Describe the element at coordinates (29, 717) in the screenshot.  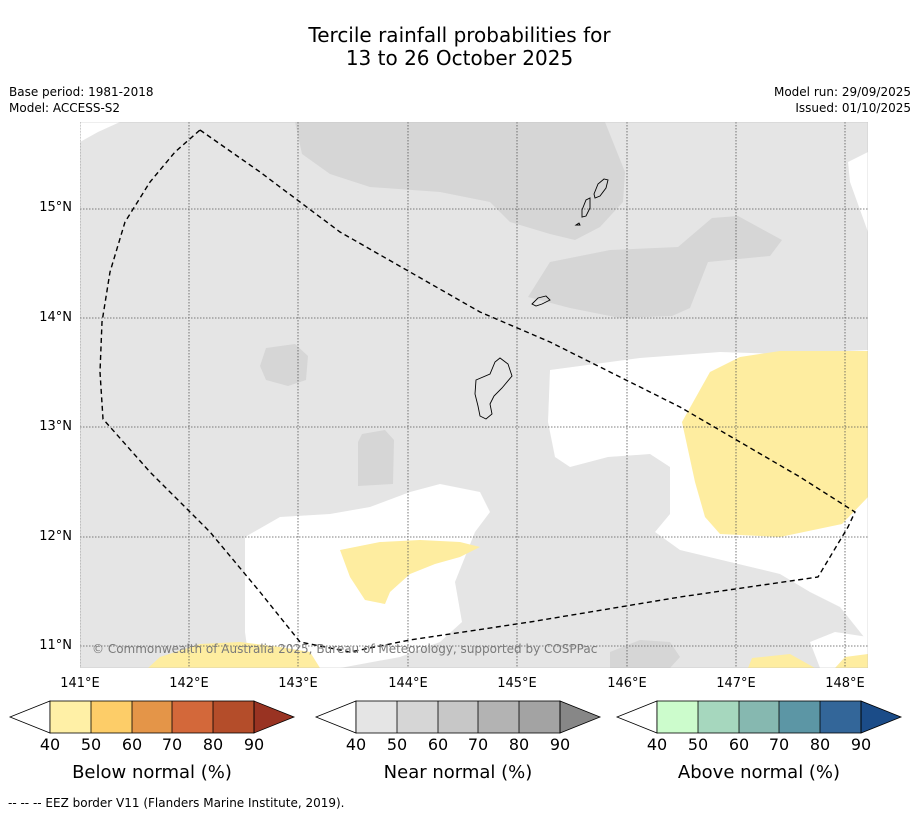
I see `colorbar-below-low-extend` at that location.